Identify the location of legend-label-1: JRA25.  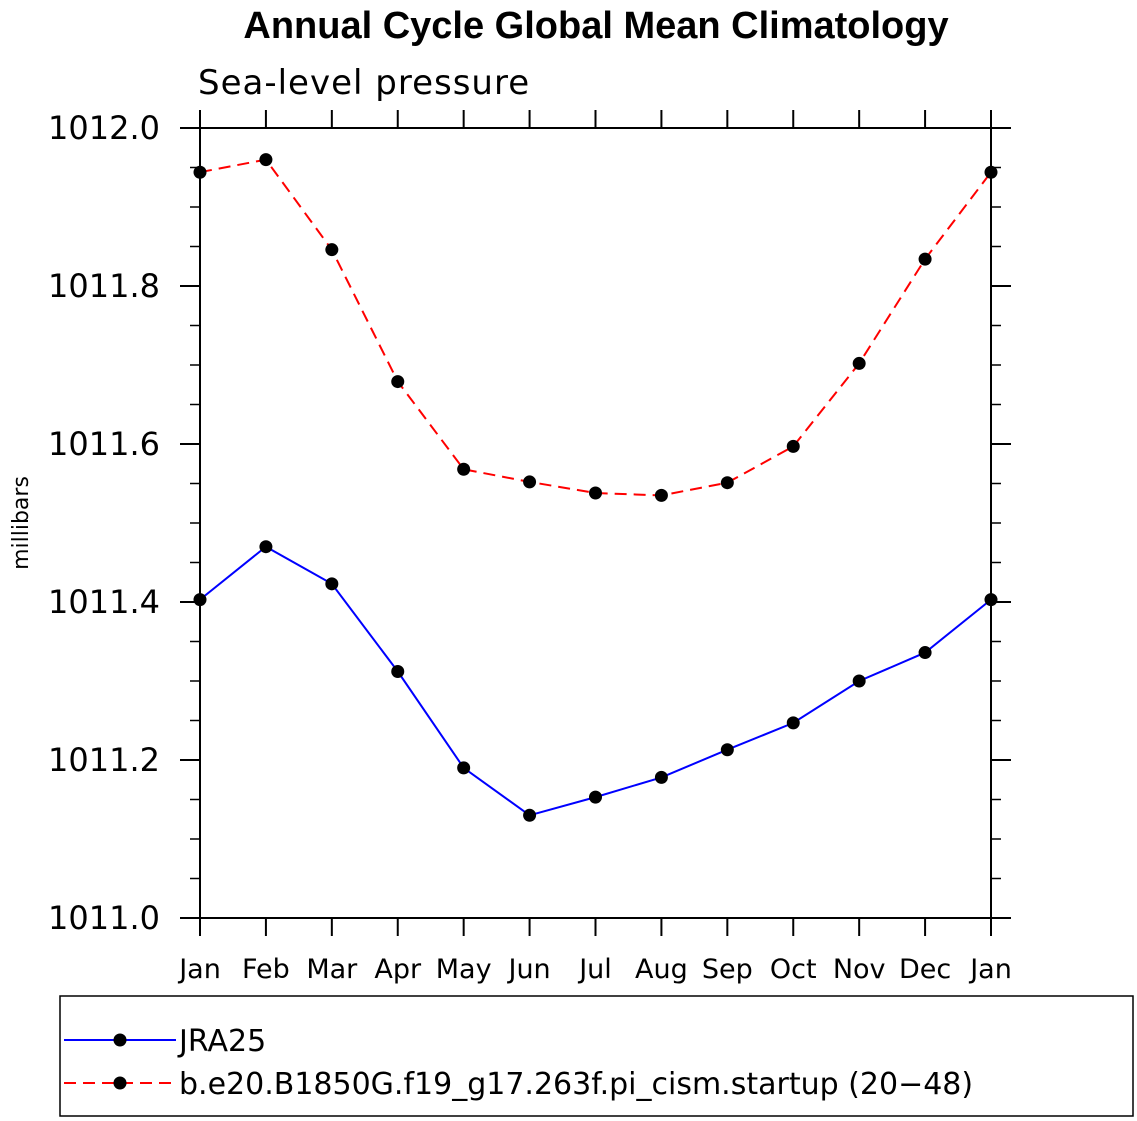
(221, 1041).